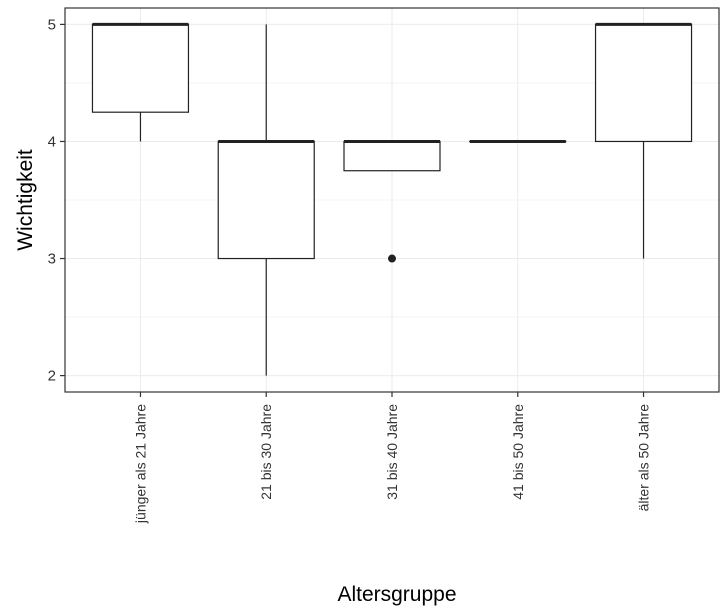  Describe the element at coordinates (644, 458) in the screenshot. I see `x-tick-label: älter als 50 Jahre` at that location.